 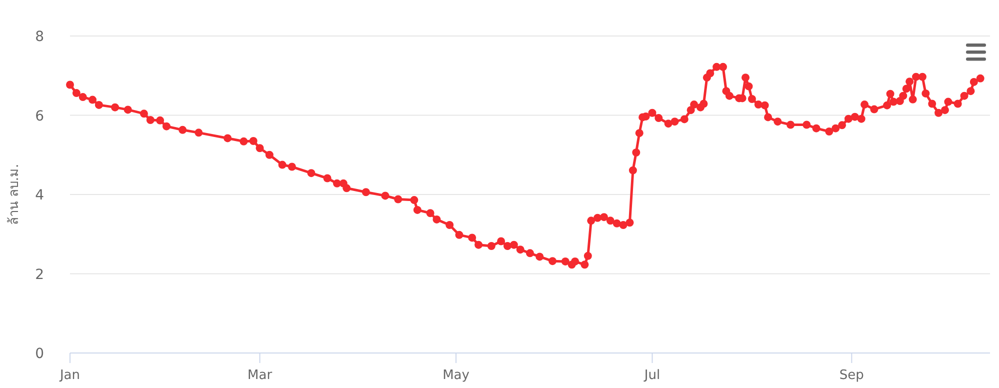 What do you see at coordinates (260, 375) in the screenshot?
I see `x-tick-label: Mar` at bounding box center [260, 375].